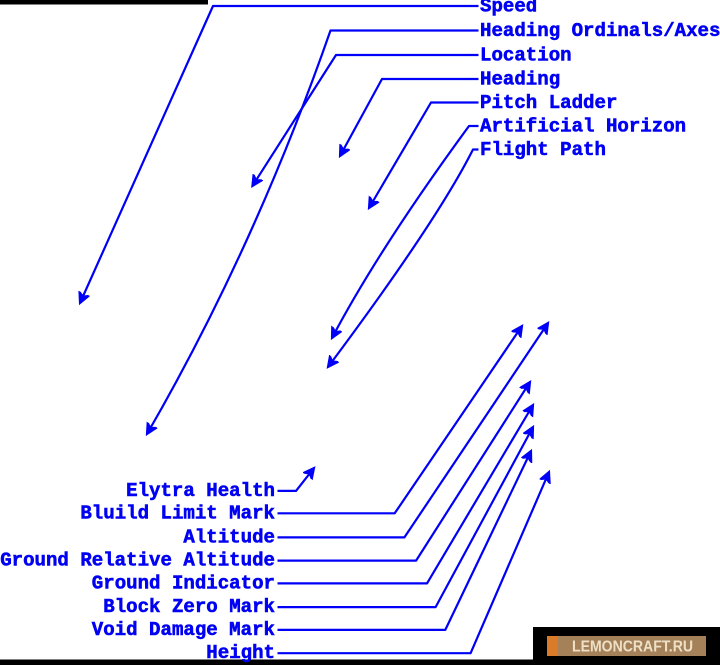 The image size is (720, 665). What do you see at coordinates (183, 583) in the screenshot?
I see `svg-text: Ground Indicator` at bounding box center [183, 583].